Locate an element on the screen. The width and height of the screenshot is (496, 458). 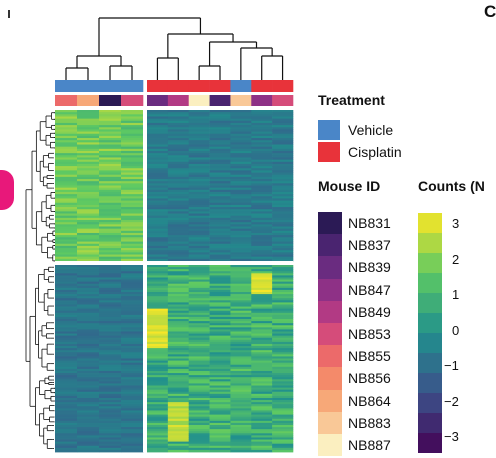
mouse-id-cell is located at coordinates (241, 100).